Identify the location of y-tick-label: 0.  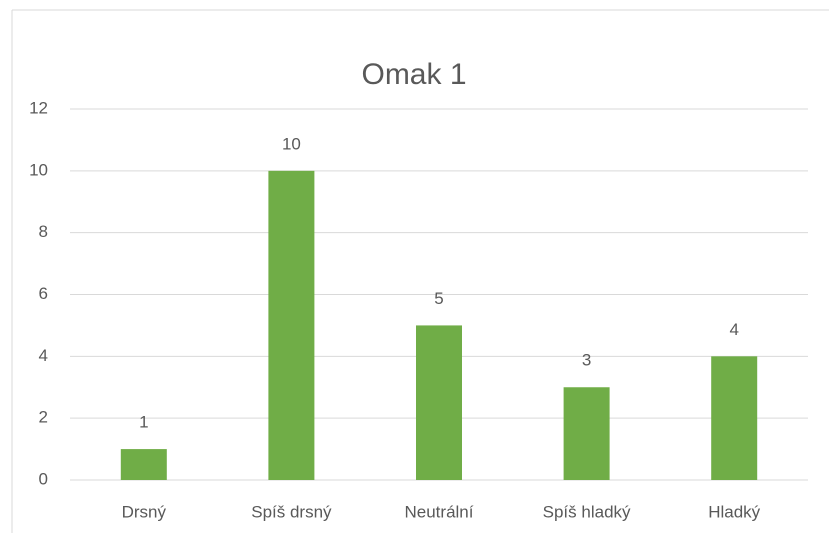
(43, 478).